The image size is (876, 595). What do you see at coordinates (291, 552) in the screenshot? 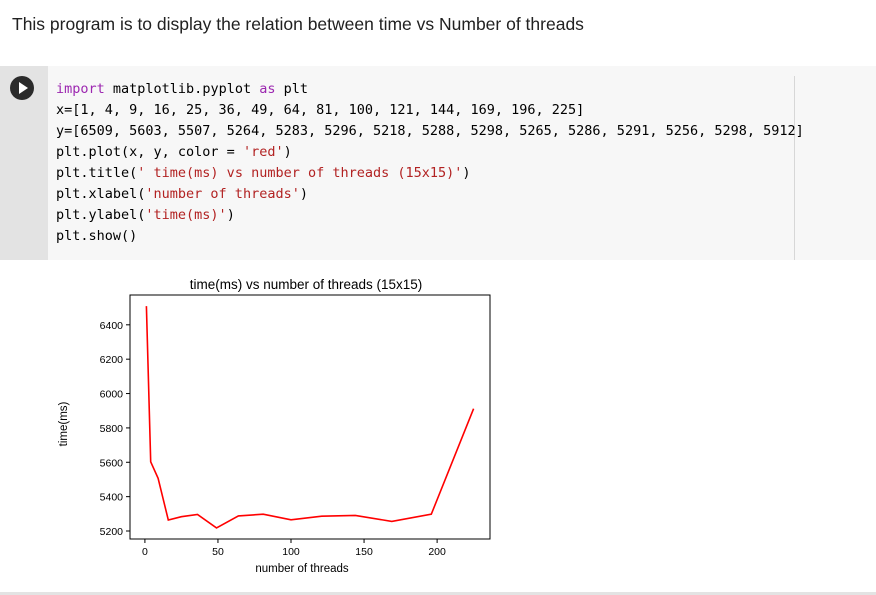
I see `x-tick-label: 100` at bounding box center [291, 552].